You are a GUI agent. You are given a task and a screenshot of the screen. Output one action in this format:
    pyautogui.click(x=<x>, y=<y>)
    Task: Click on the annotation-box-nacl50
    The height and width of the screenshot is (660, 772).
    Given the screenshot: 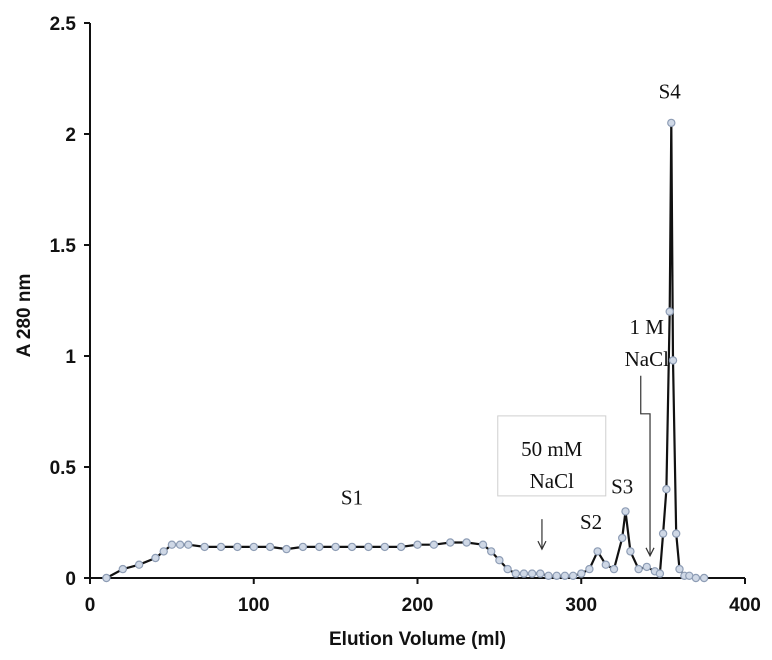 What is the action you would take?
    pyautogui.click(x=552, y=456)
    